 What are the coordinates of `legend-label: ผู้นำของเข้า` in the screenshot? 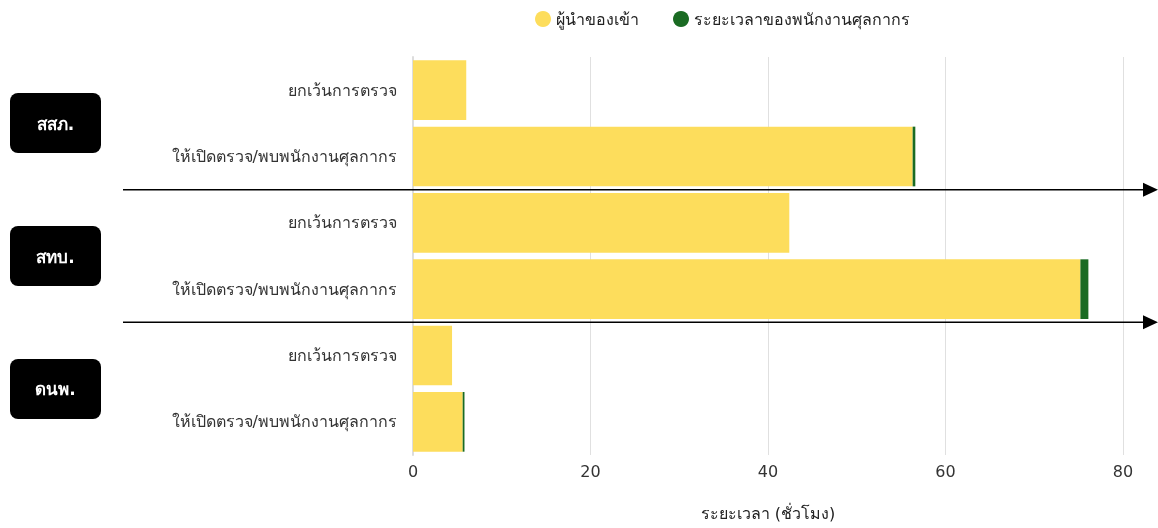 It's located at (597, 19).